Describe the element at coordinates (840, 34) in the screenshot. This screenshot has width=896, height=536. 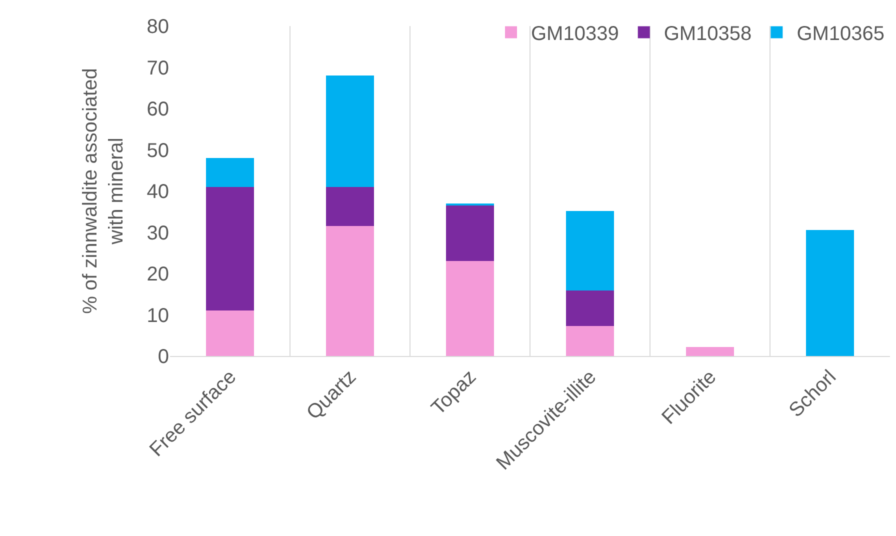
I see `legend-label: GM10365` at that location.